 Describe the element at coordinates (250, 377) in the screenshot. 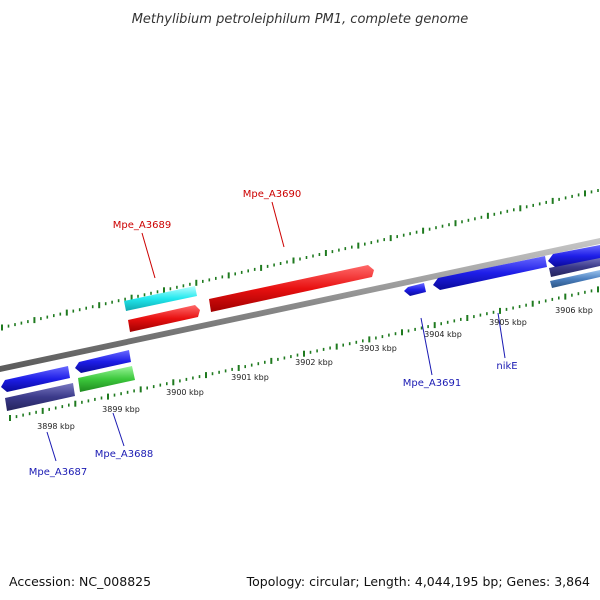

I see `scale-label: 3901 kbp` at that location.